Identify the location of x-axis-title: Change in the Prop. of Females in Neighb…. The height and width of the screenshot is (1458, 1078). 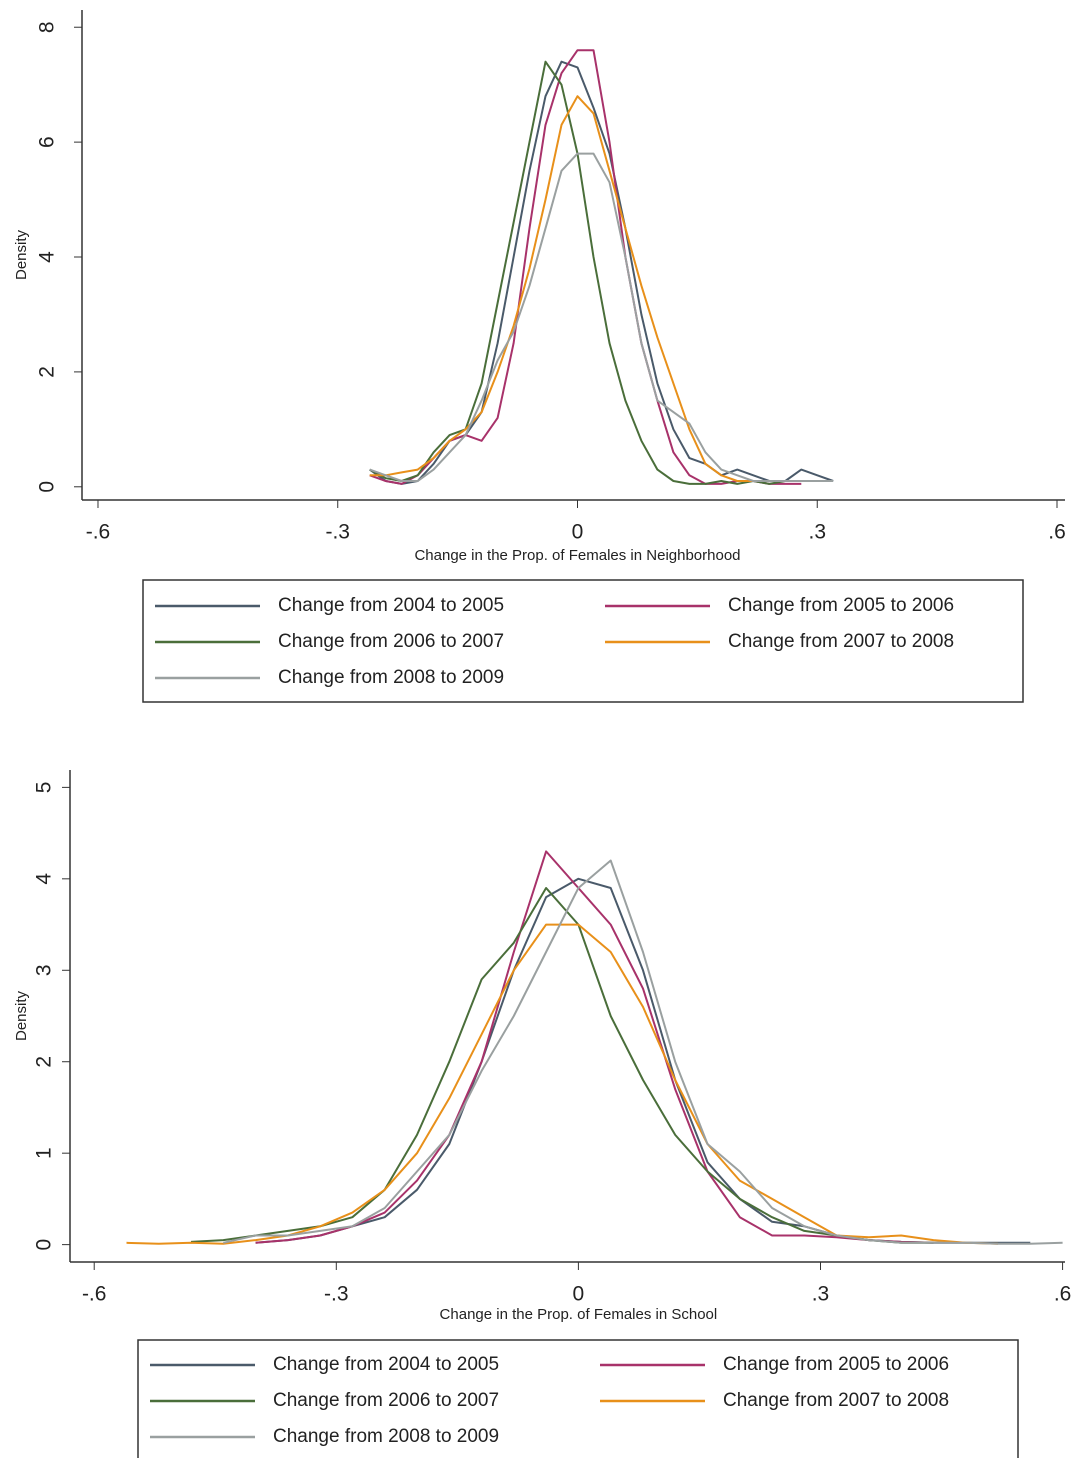
(577, 555).